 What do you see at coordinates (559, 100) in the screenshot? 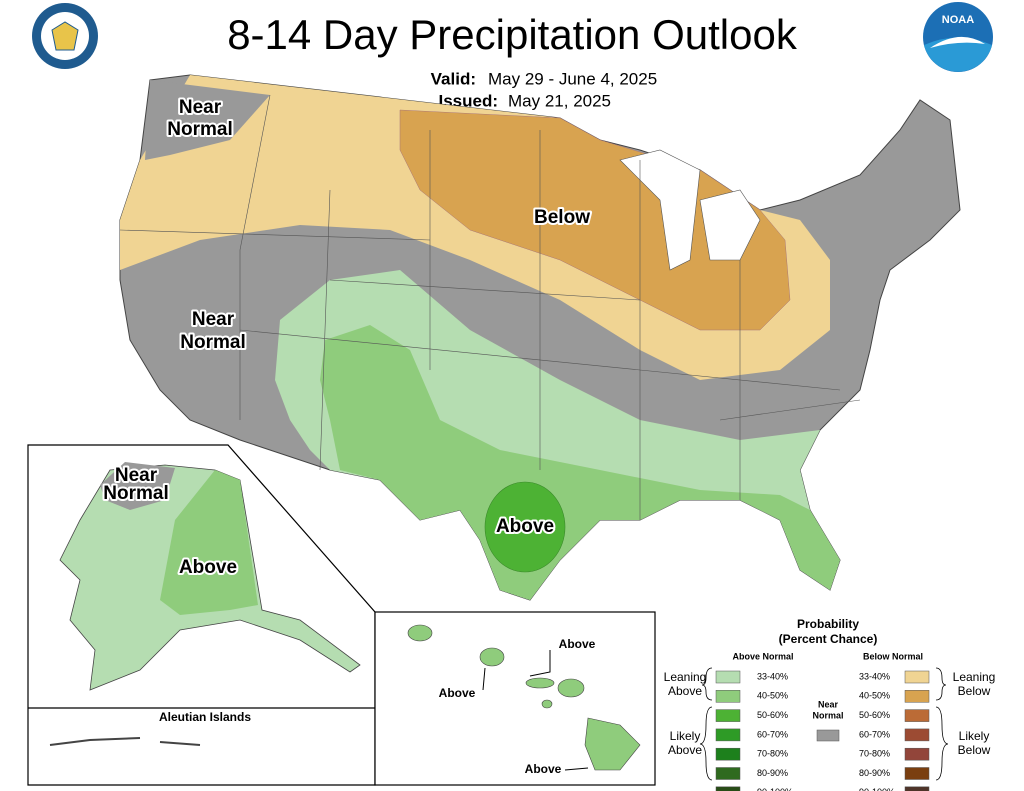
I see `issued-date: May 21, 2025` at bounding box center [559, 100].